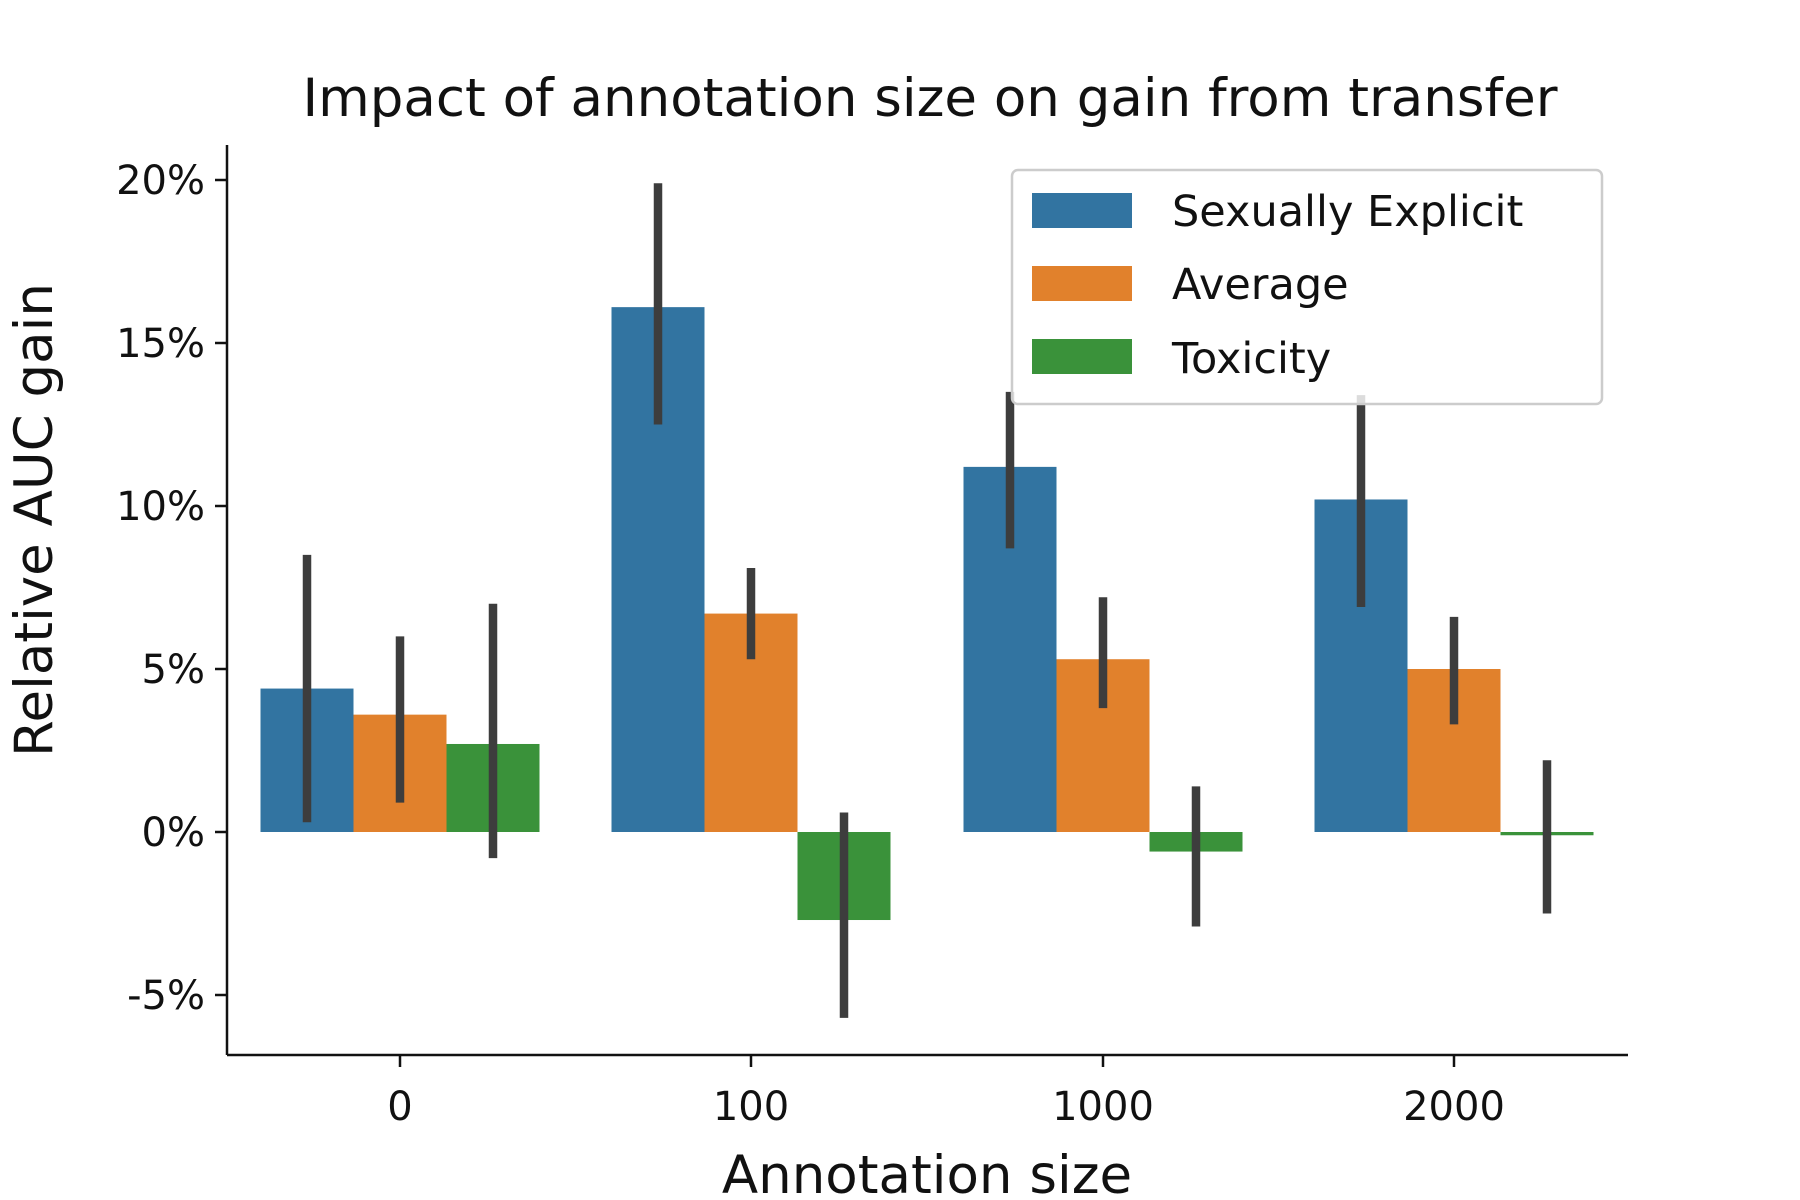 This screenshot has width=1800, height=1200. I want to click on legend-frame, so click(1307, 287).